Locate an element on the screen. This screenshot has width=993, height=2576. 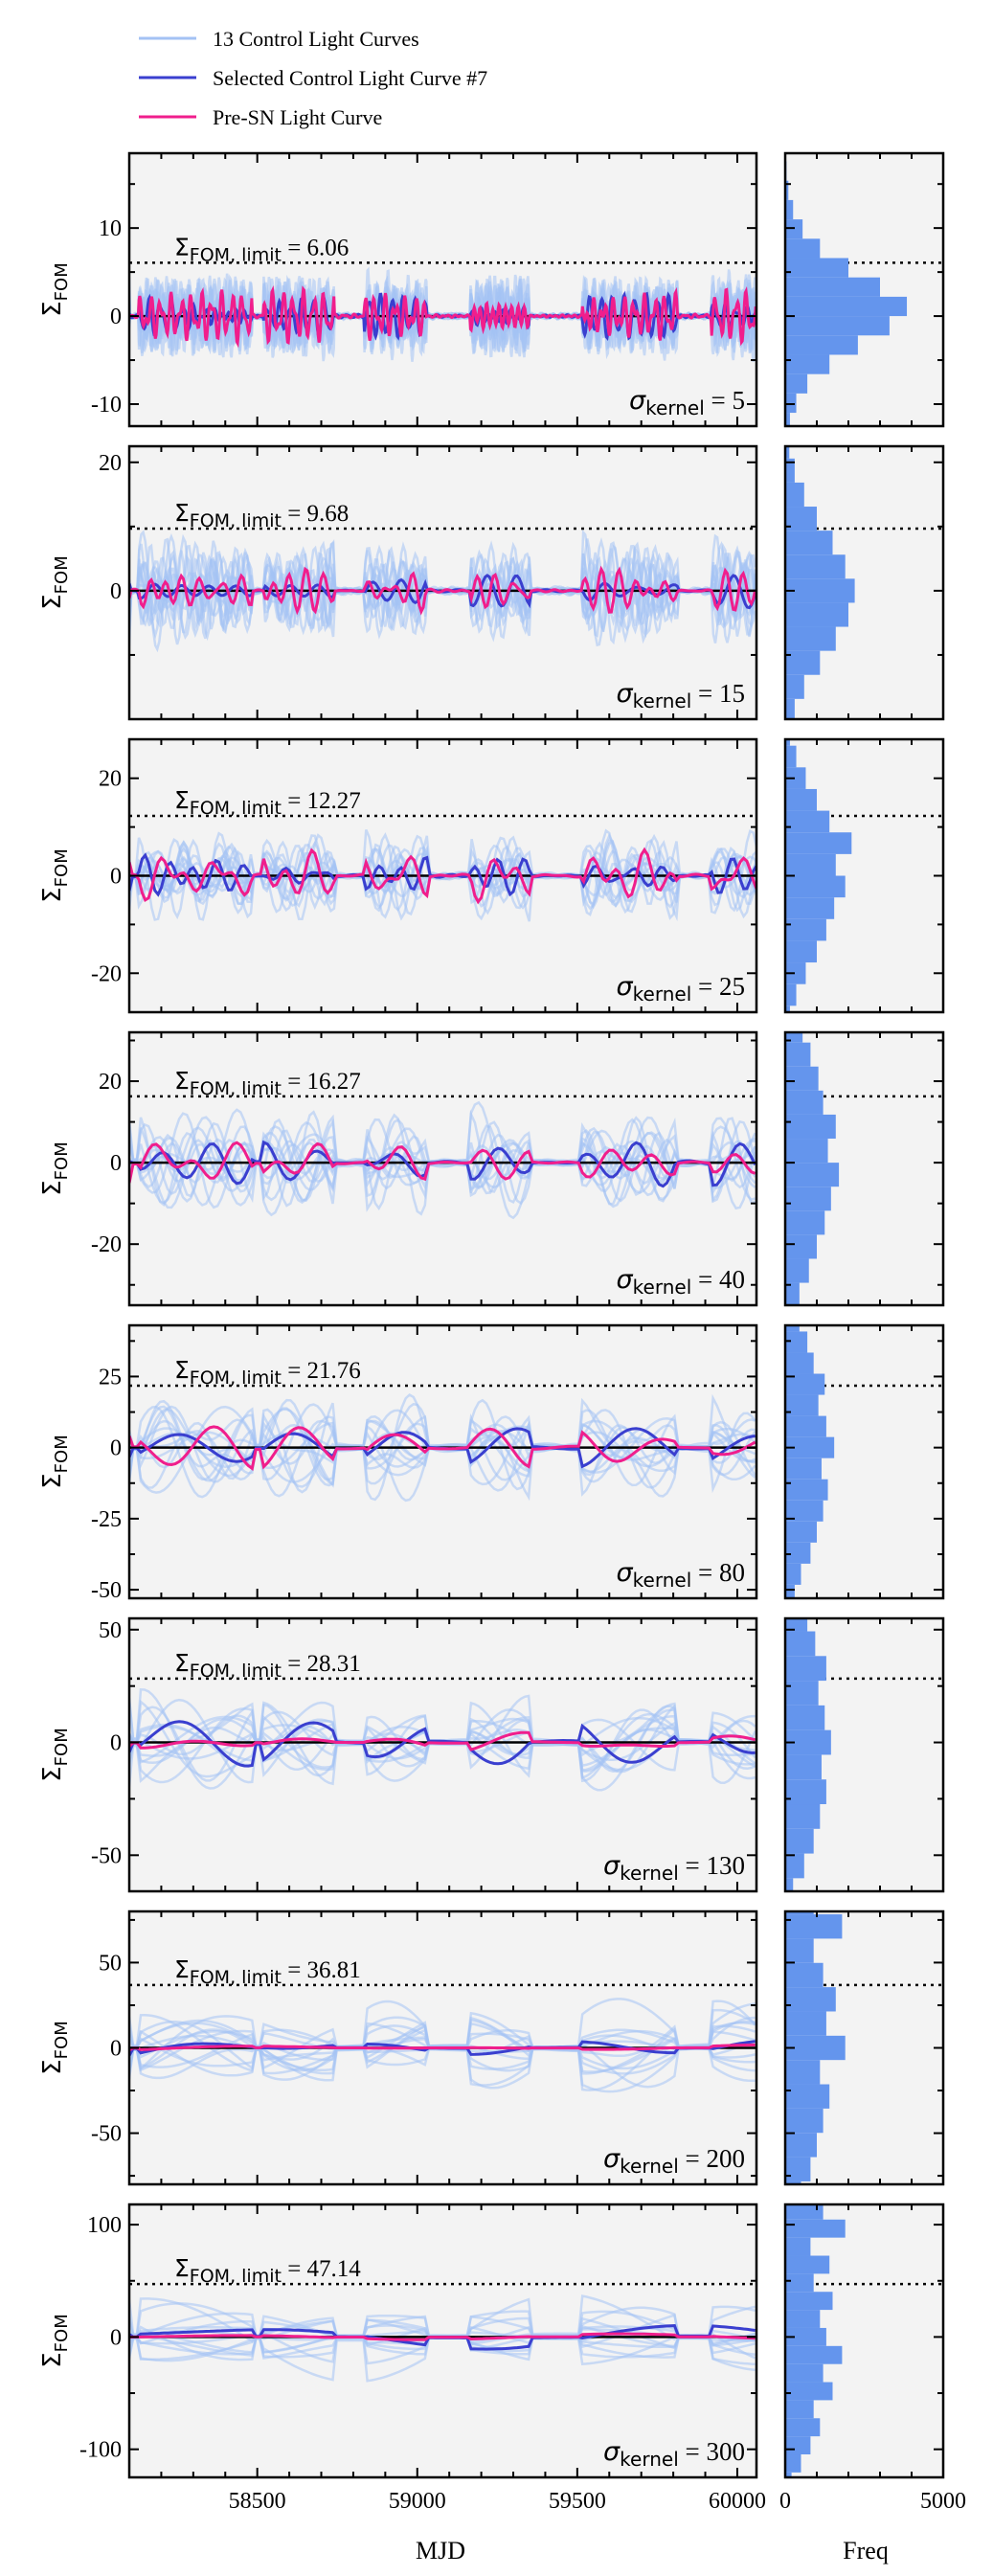
limit-sigma: Σ is located at coordinates (182, 246).